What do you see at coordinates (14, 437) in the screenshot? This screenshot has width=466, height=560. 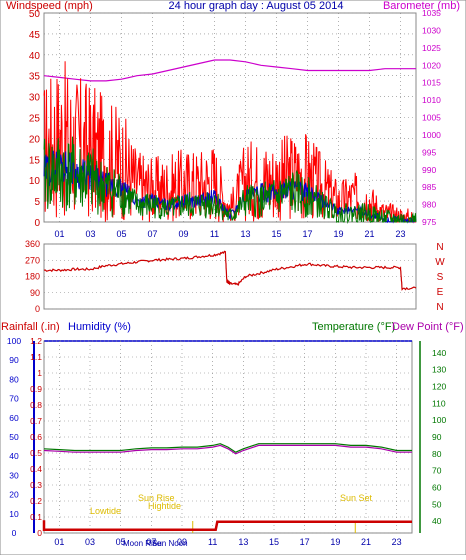 I see `humidity-tick-label: 50` at bounding box center [14, 437].